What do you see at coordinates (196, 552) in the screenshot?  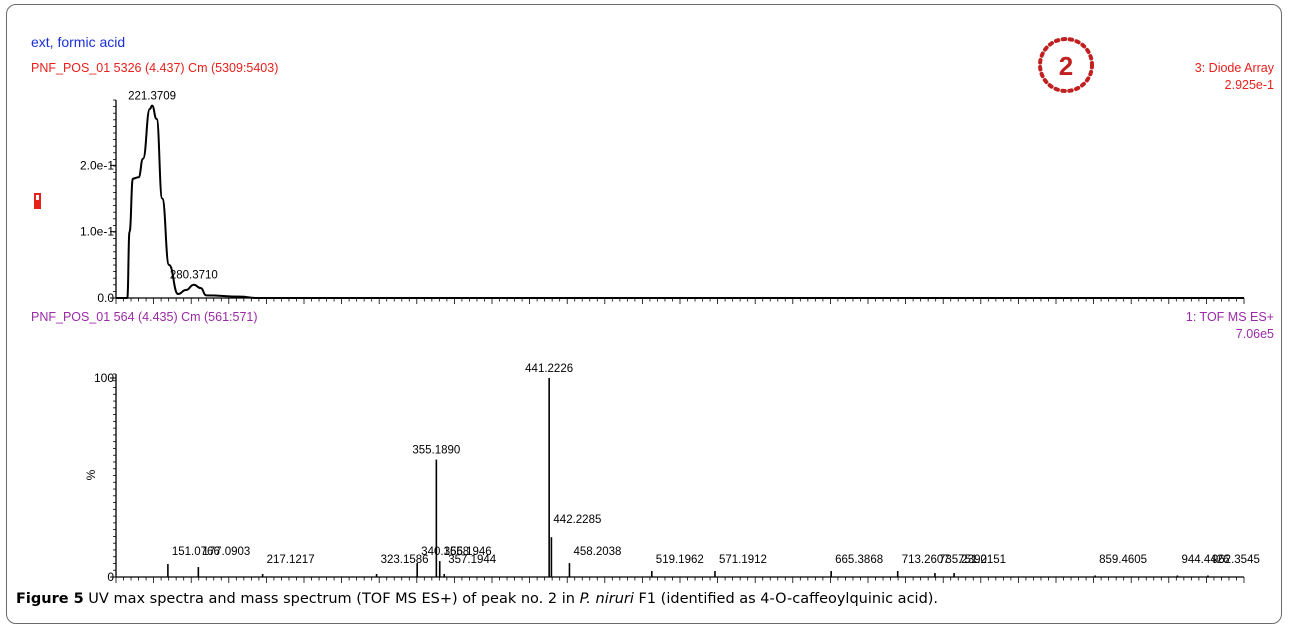 I see `ms-peak-label: 151.0766` at bounding box center [196, 552].